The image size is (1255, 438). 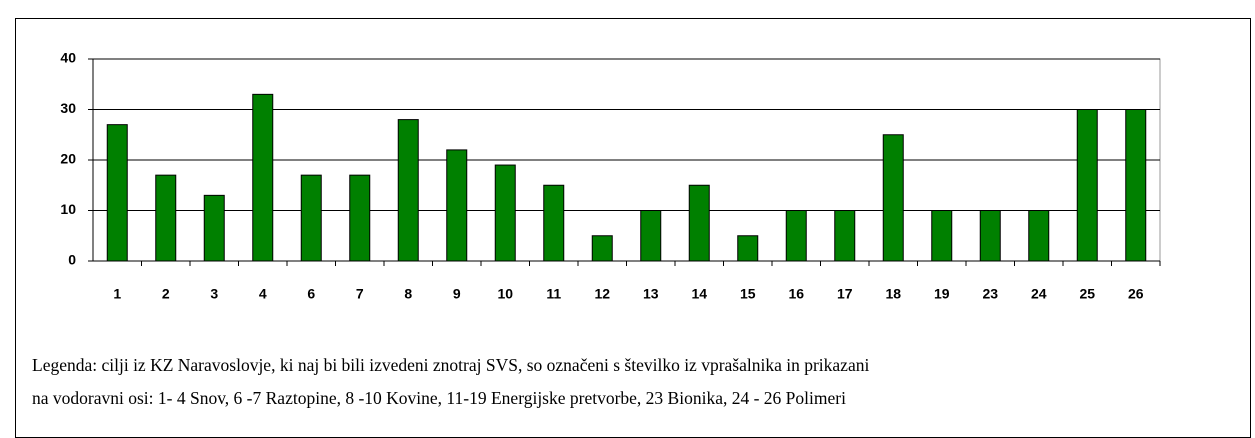 What do you see at coordinates (1087, 294) in the screenshot?
I see `x-tick-label: 25` at bounding box center [1087, 294].